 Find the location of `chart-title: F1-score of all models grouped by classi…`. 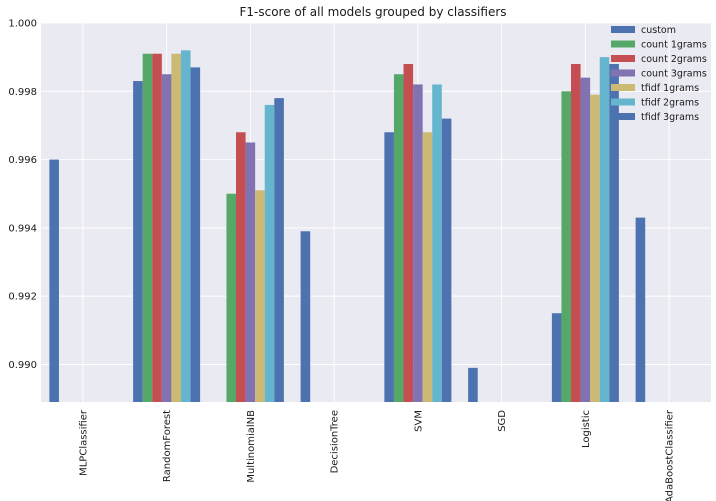

chart-title: F1-score of all models grouped by classi… is located at coordinates (372, 12).